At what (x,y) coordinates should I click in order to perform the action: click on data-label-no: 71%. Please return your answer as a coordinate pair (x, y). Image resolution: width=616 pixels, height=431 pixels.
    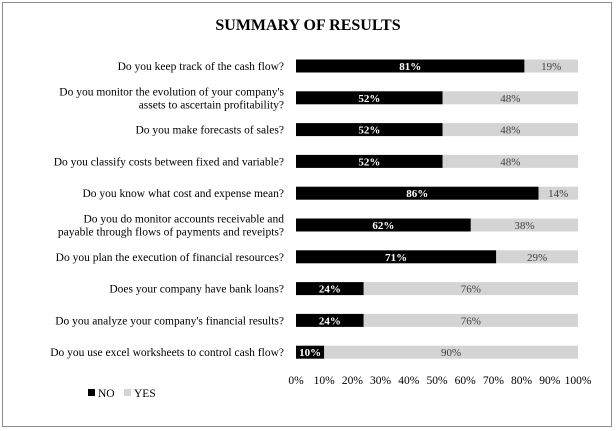
    Looking at the image, I should click on (396, 258).